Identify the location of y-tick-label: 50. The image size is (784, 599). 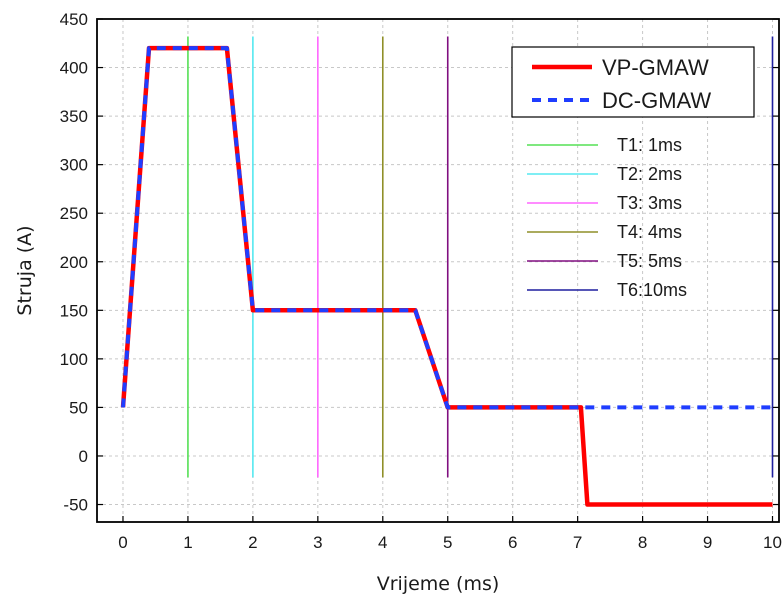
(78, 407).